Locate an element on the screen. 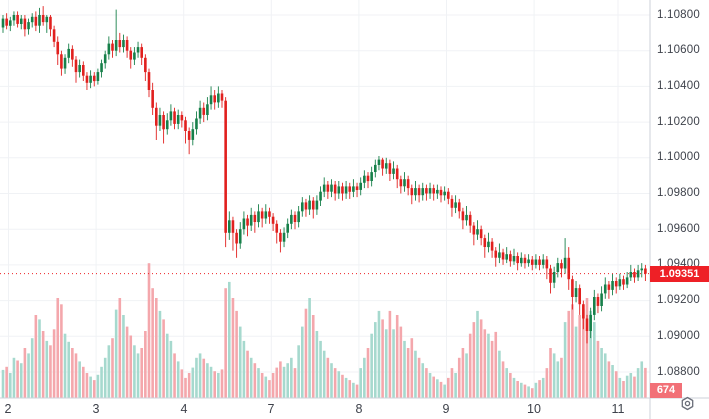 This screenshot has height=419, width=709. time-tick-label: 7 is located at coordinates (271, 409).